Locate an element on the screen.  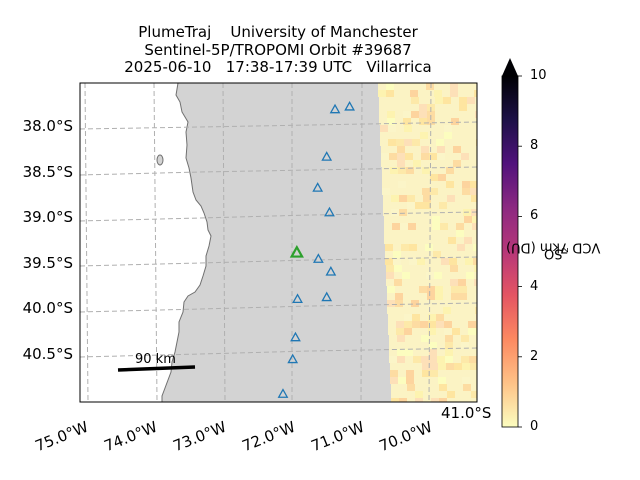
chiloe-islet is located at coordinates (160, 160).